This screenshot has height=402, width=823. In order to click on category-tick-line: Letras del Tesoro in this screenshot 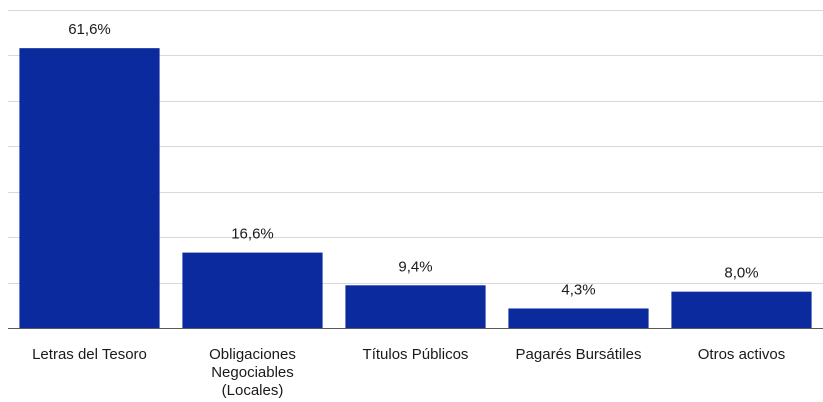, I will do `click(89, 354)`.